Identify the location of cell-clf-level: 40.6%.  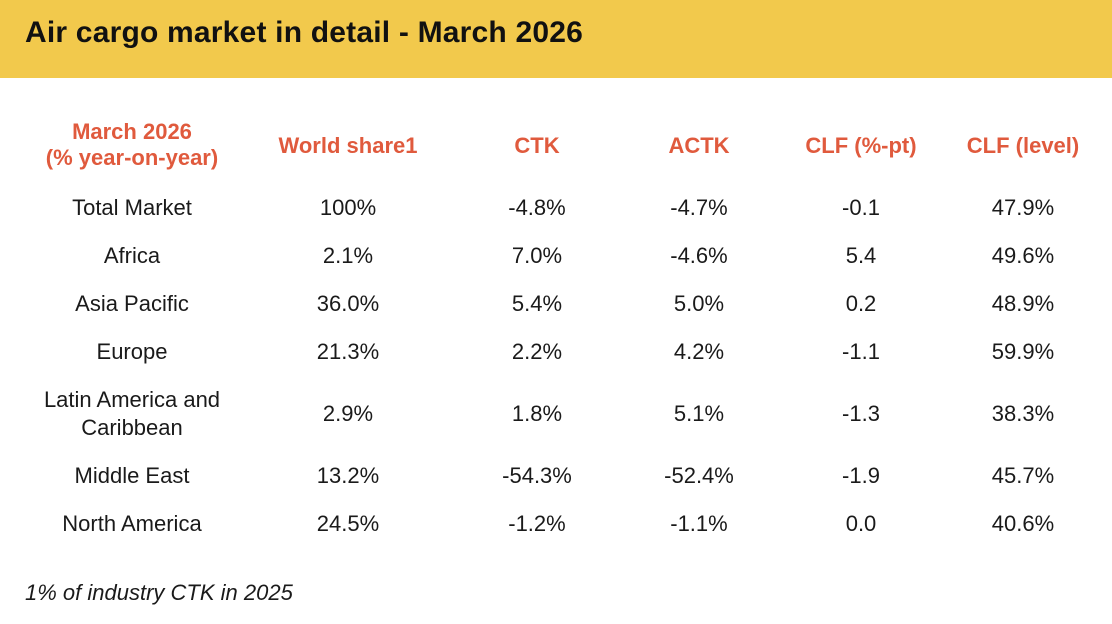
(1023, 523).